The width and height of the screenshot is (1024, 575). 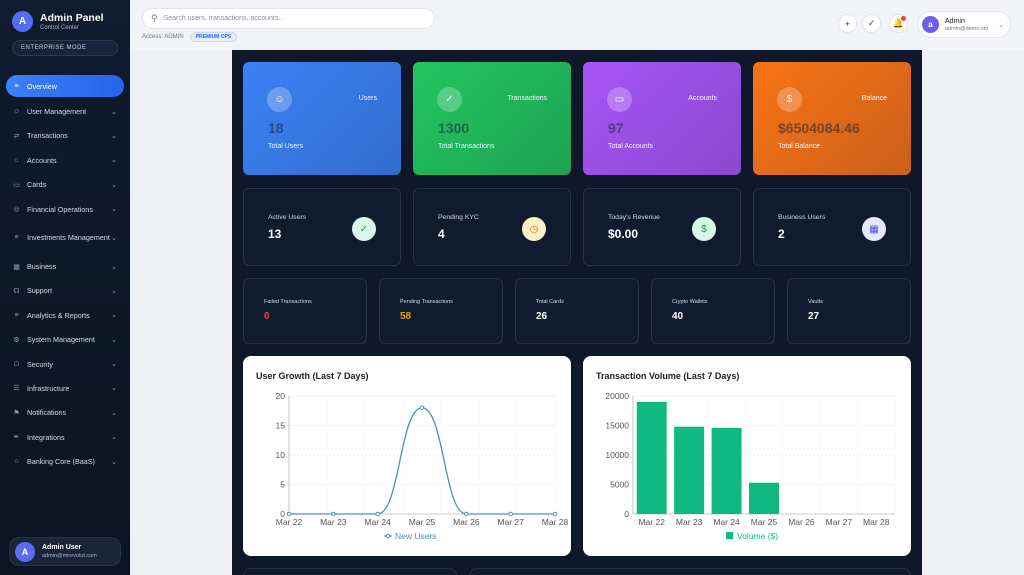 I want to click on metric-card-today-s-revenue: Today's Revenue $0.00 $, so click(x=662, y=227).